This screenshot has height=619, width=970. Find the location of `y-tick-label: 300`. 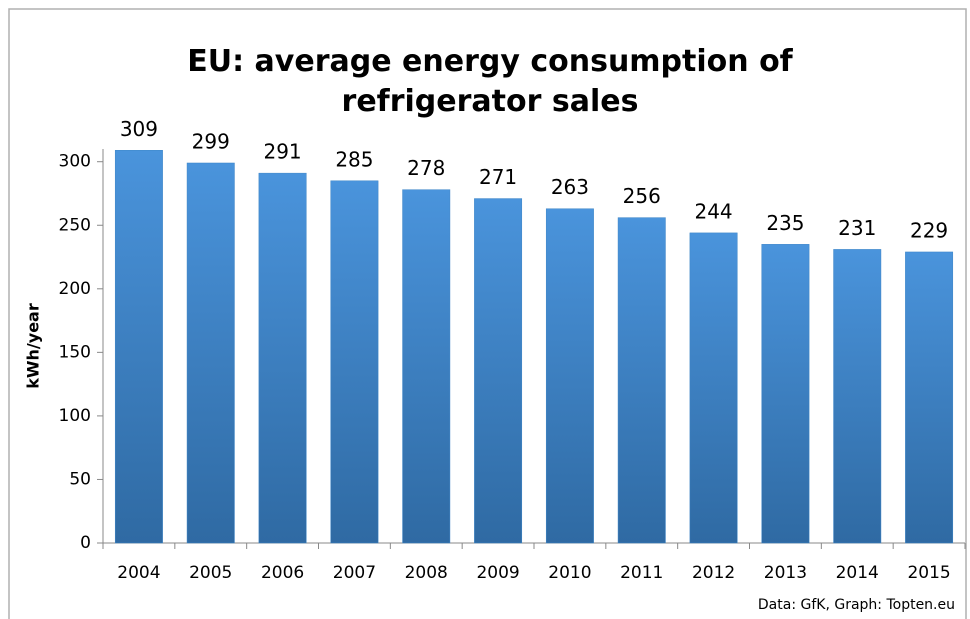

y-tick-label: 300 is located at coordinates (75, 162).